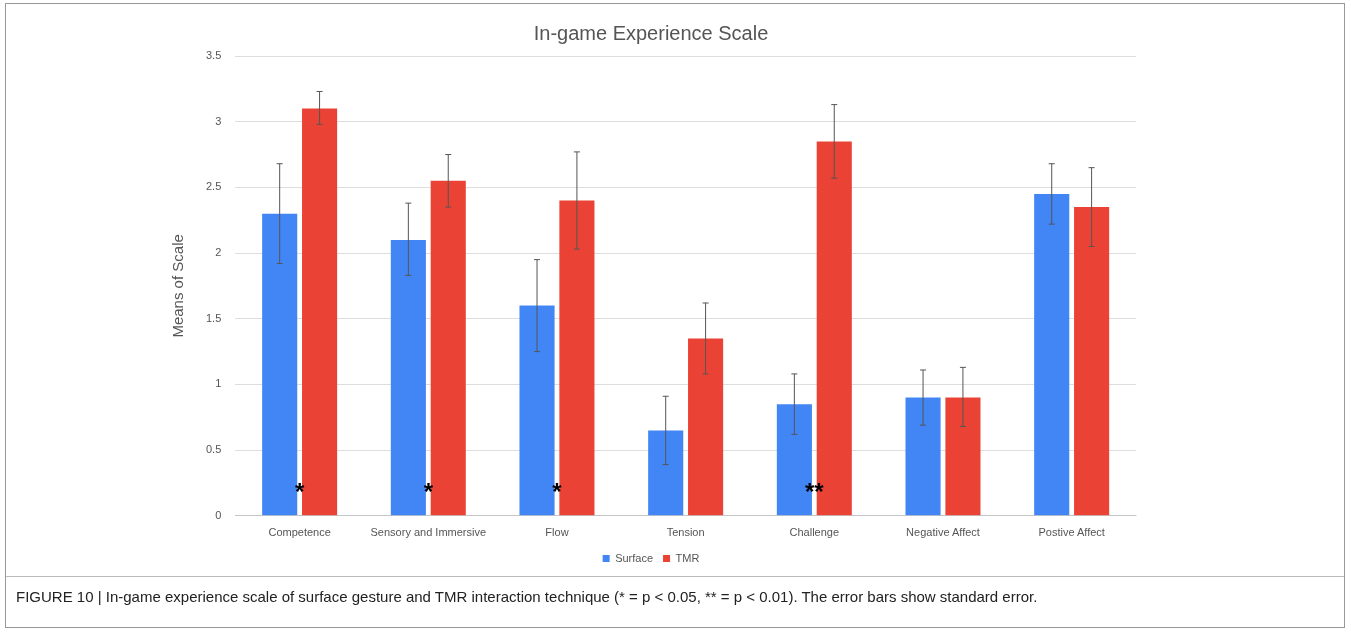 Image resolution: width=1351 pixels, height=634 pixels. What do you see at coordinates (943, 532) in the screenshot?
I see `x-tick-label: Negative Affect` at bounding box center [943, 532].